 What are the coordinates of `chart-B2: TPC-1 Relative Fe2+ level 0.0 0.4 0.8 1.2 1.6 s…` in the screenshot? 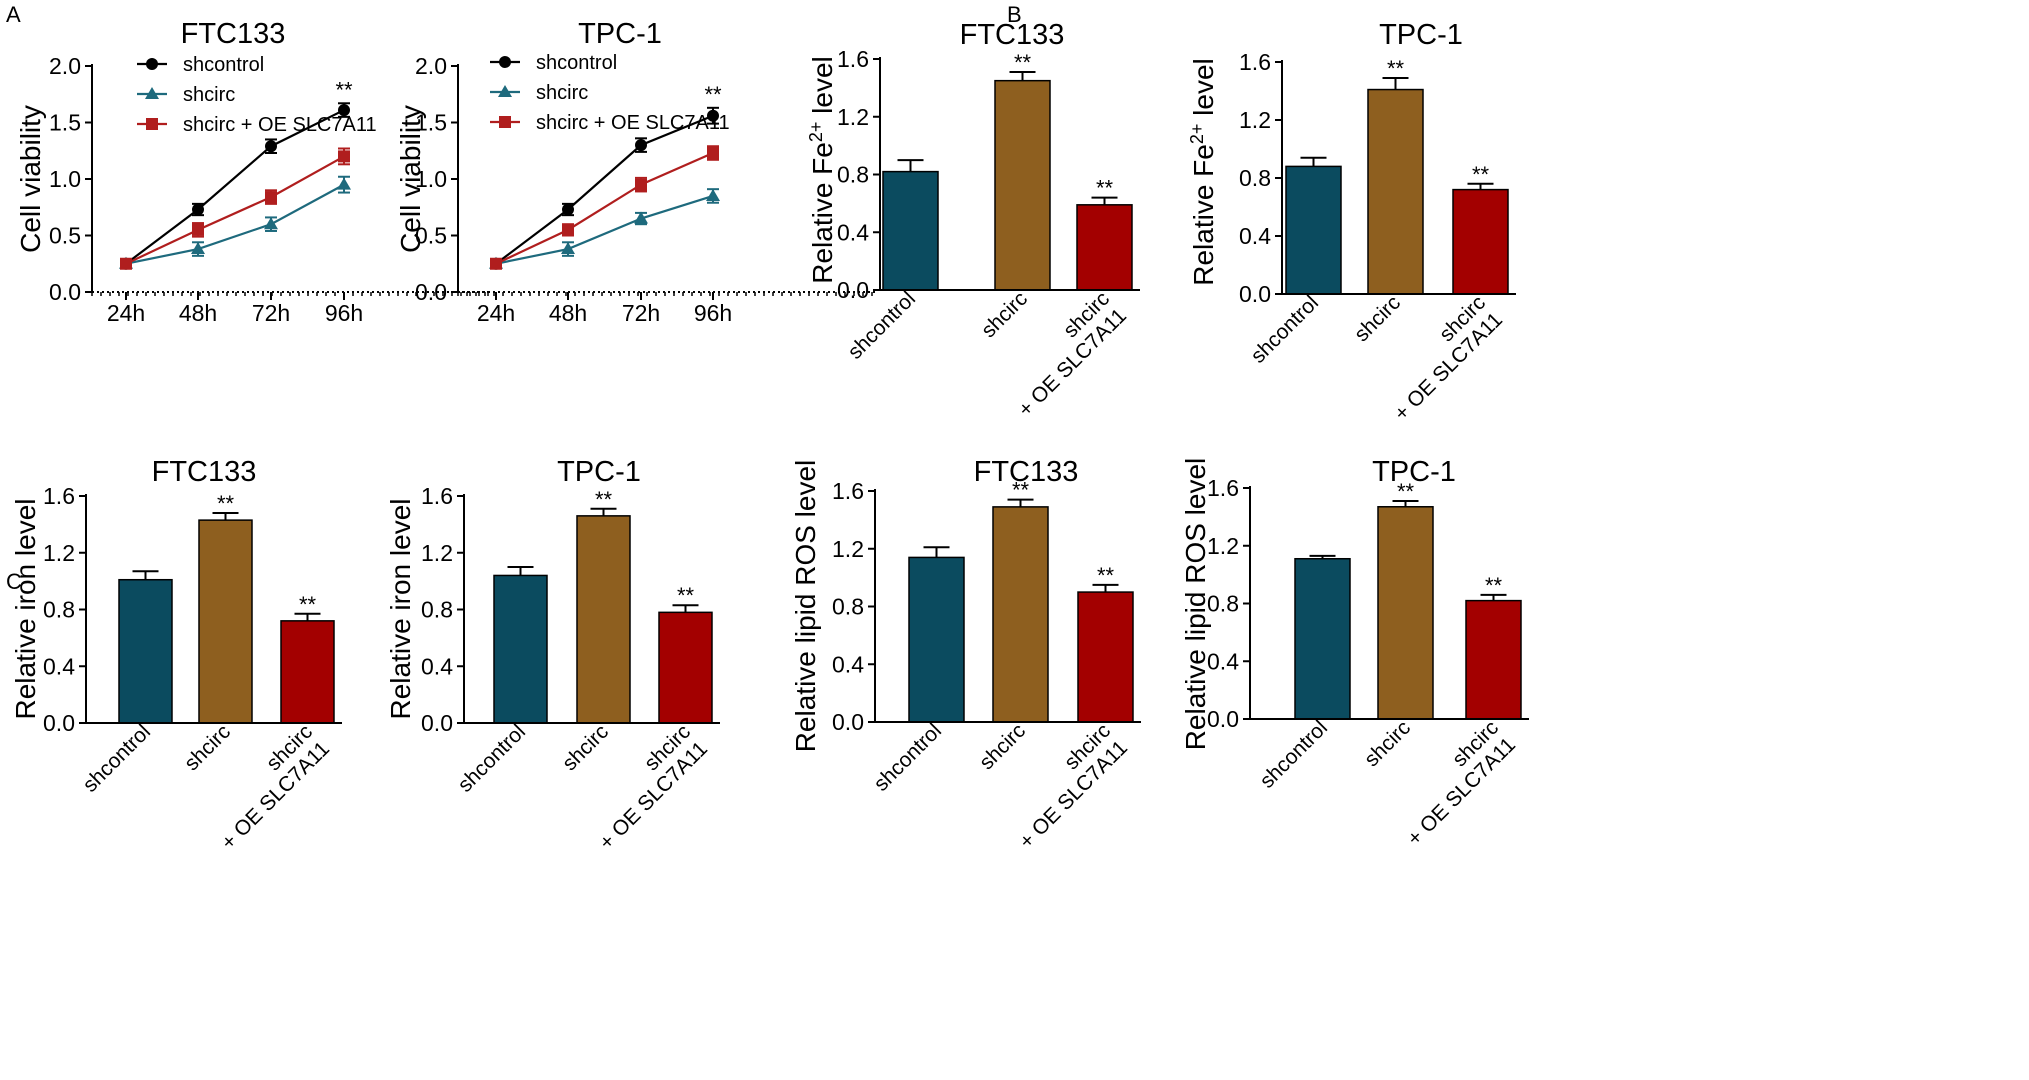 It's located at (1351, 222).